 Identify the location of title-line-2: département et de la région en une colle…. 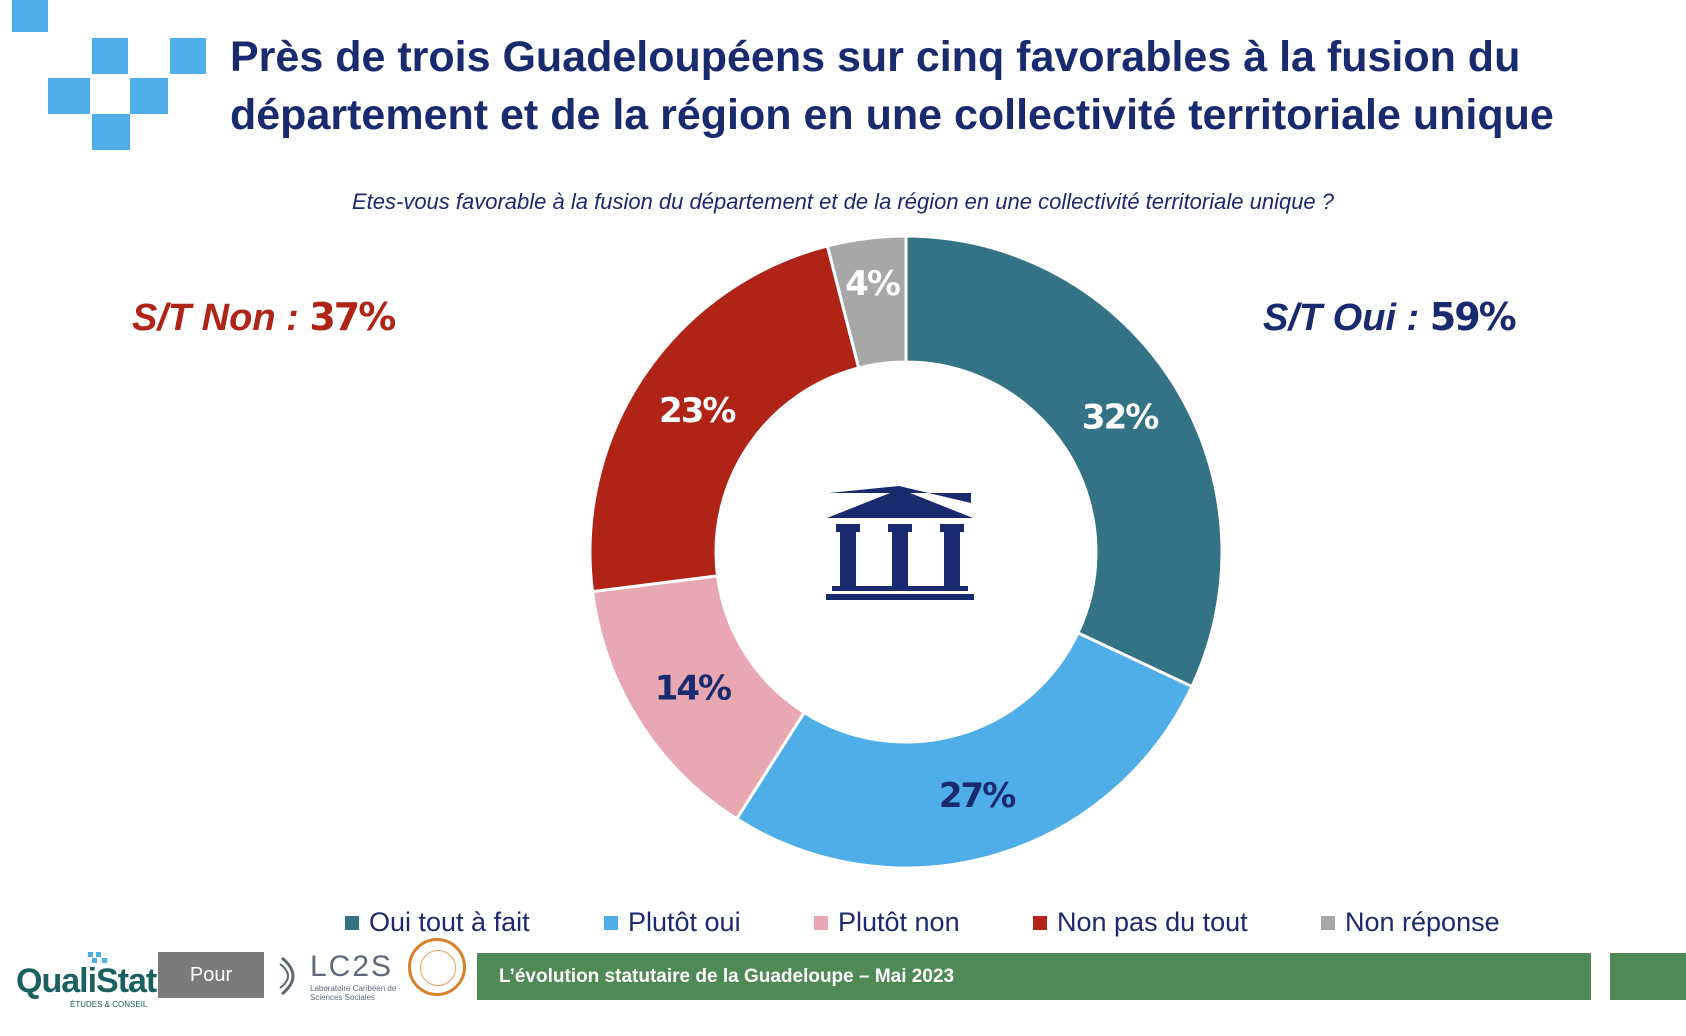
(892, 115).